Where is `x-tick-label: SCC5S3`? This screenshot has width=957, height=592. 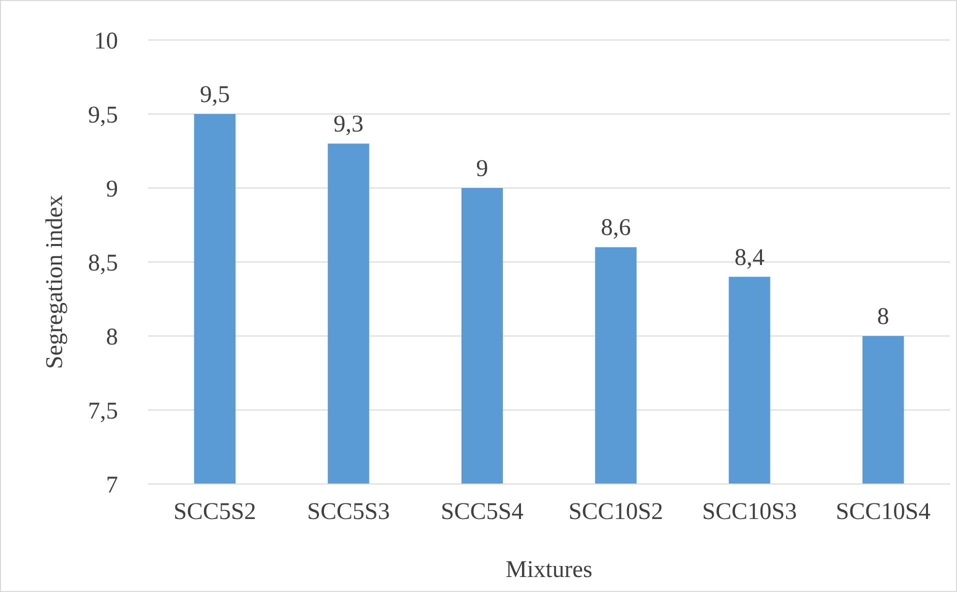 x-tick-label: SCC5S3 is located at coordinates (348, 512).